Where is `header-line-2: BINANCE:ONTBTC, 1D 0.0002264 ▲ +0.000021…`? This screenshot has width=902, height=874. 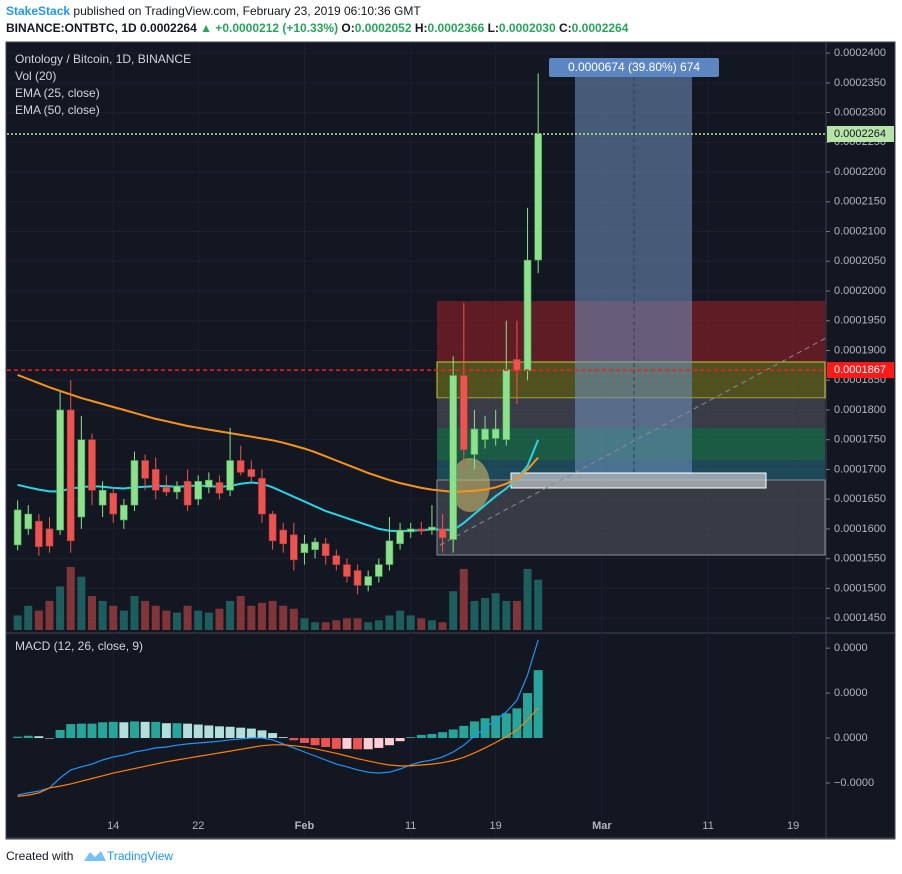 header-line-2: BINANCE:ONTBTC, 1D 0.0002264 ▲ +0.000021… is located at coordinates (317, 28).